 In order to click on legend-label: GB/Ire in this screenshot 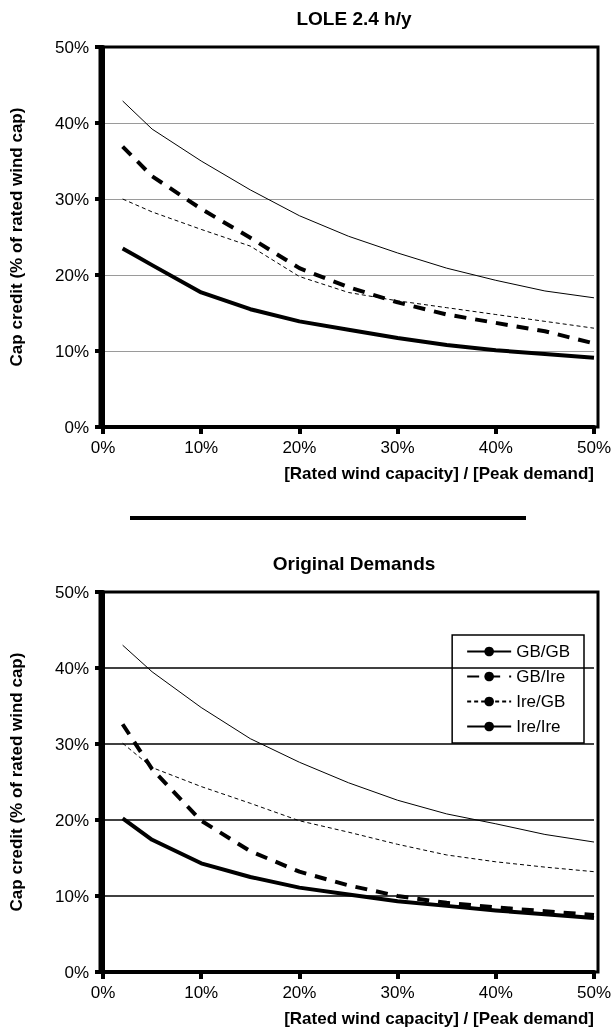, I will do `click(541, 676)`.